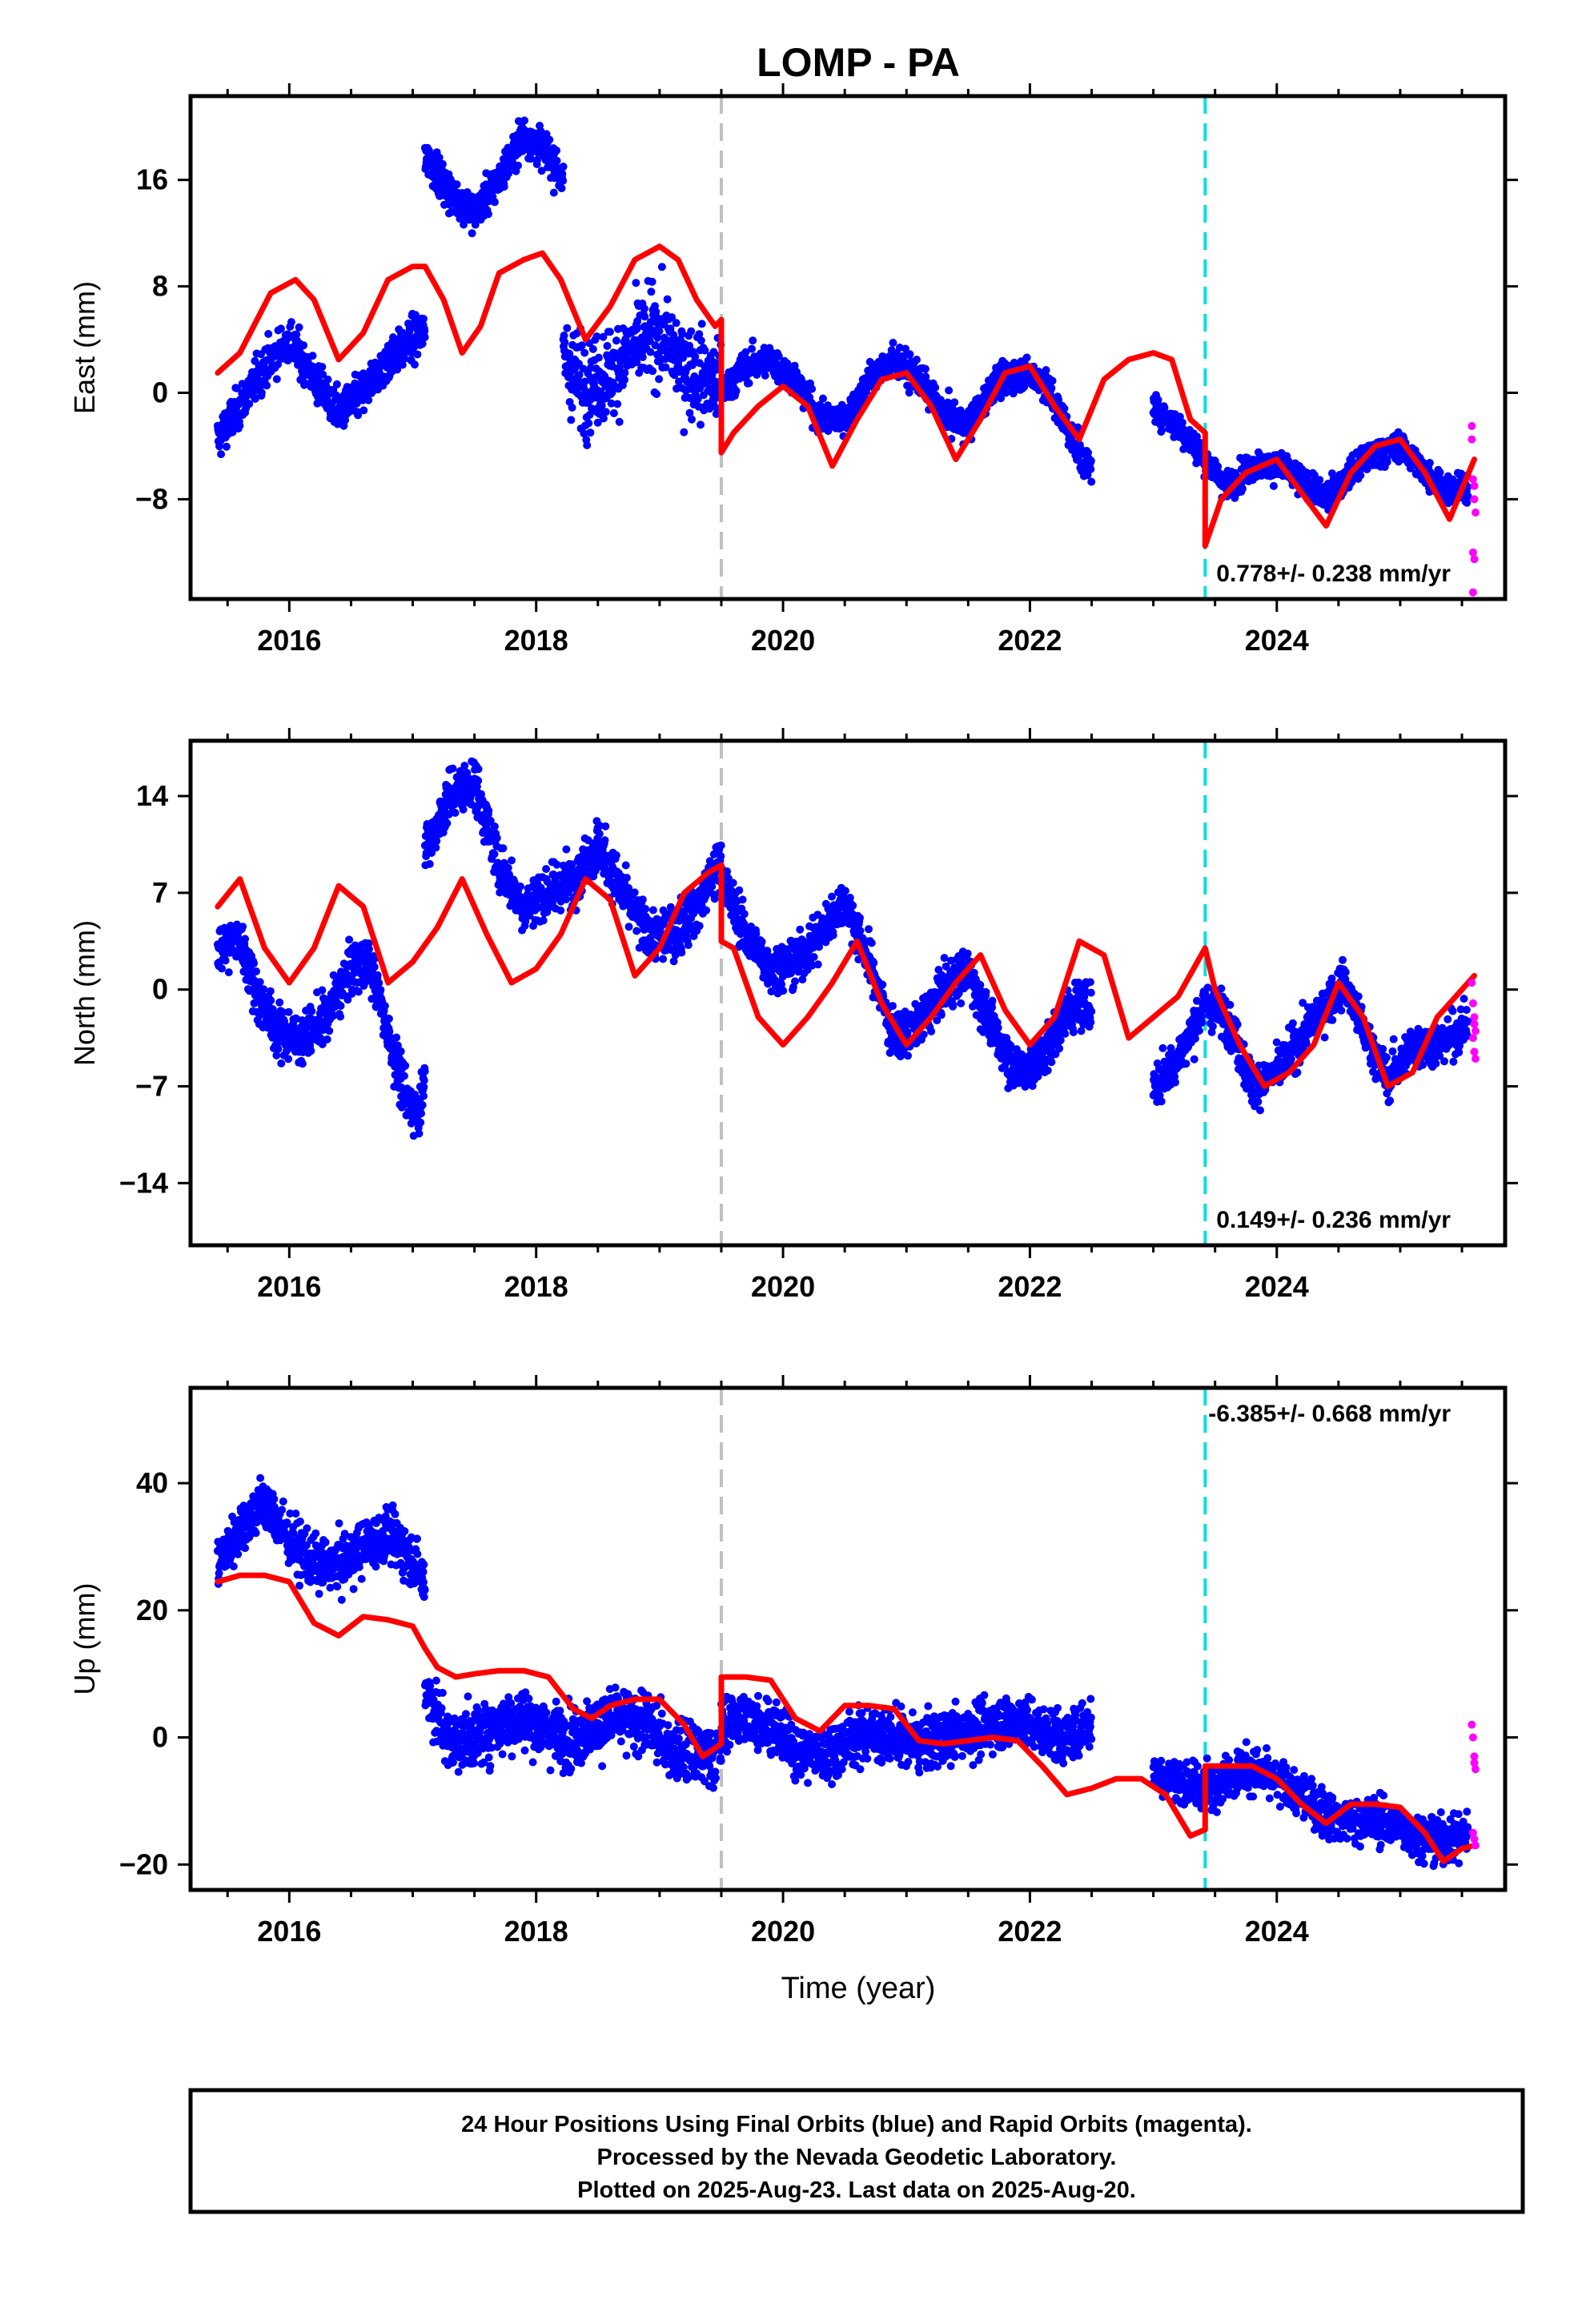  Describe the element at coordinates (151, 498) in the screenshot. I see `y-tick-label: −8` at that location.